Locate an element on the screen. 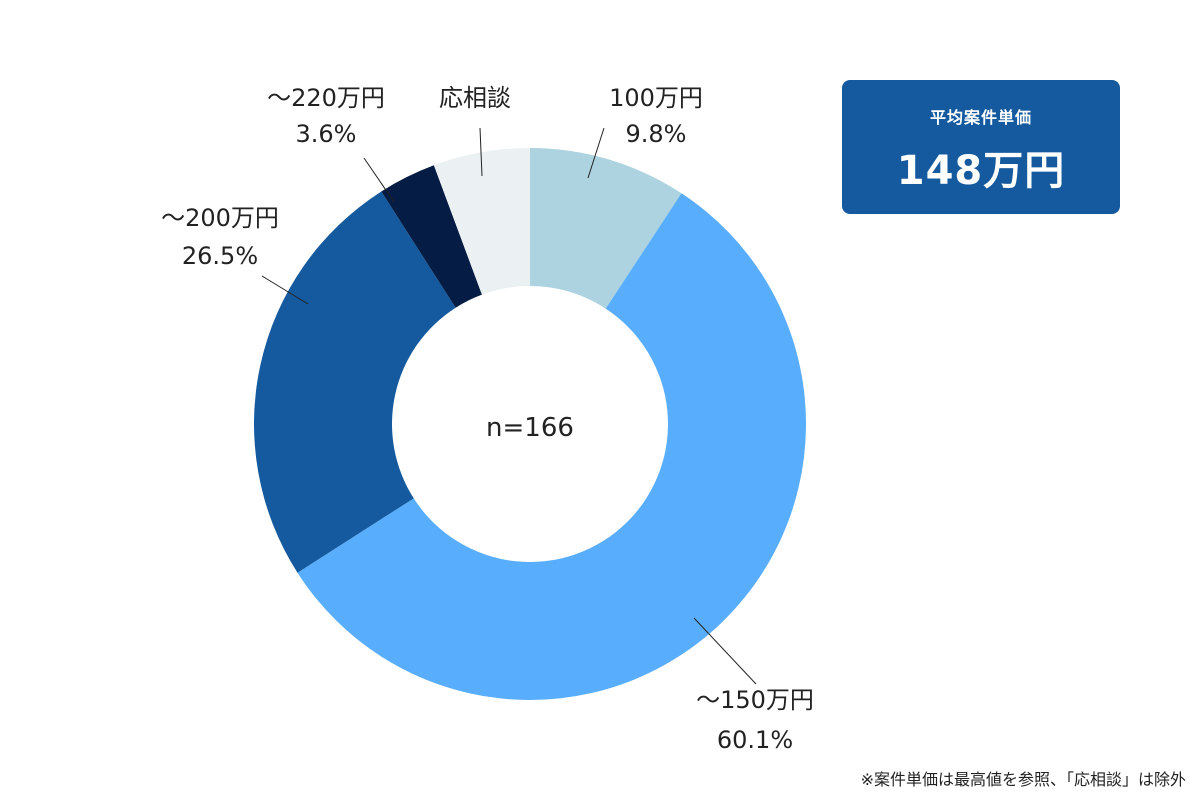 The width and height of the screenshot is (1200, 800). slice-percent-1: 9.8% is located at coordinates (656, 134).